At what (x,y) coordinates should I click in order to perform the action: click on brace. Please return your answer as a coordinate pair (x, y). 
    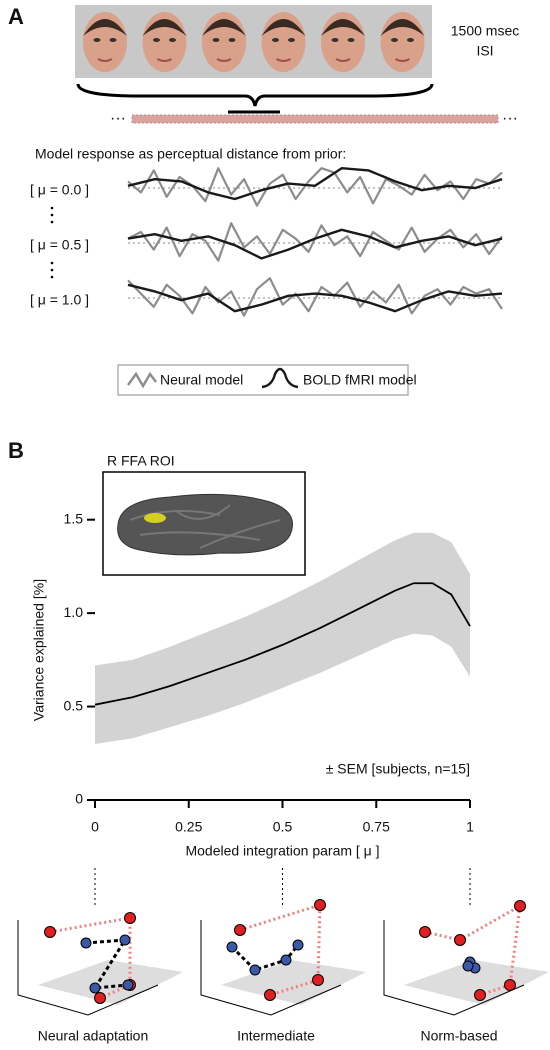
    Looking at the image, I should click on (255, 95).